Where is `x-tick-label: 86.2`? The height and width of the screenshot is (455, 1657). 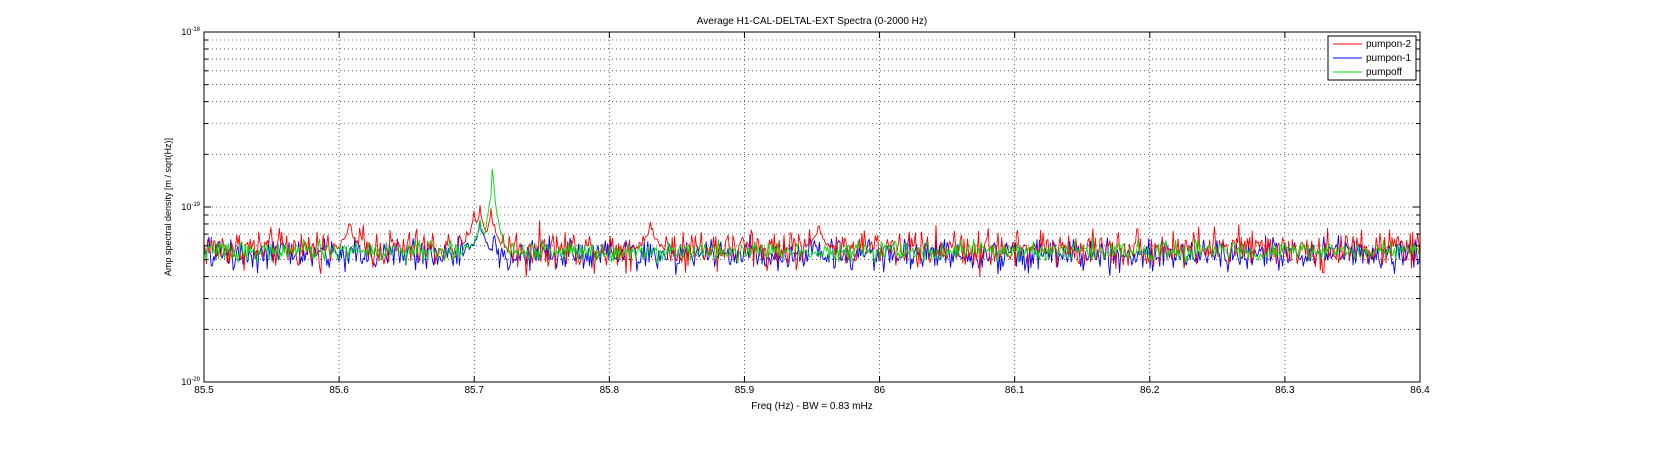
x-tick-label: 86.2 is located at coordinates (1150, 390).